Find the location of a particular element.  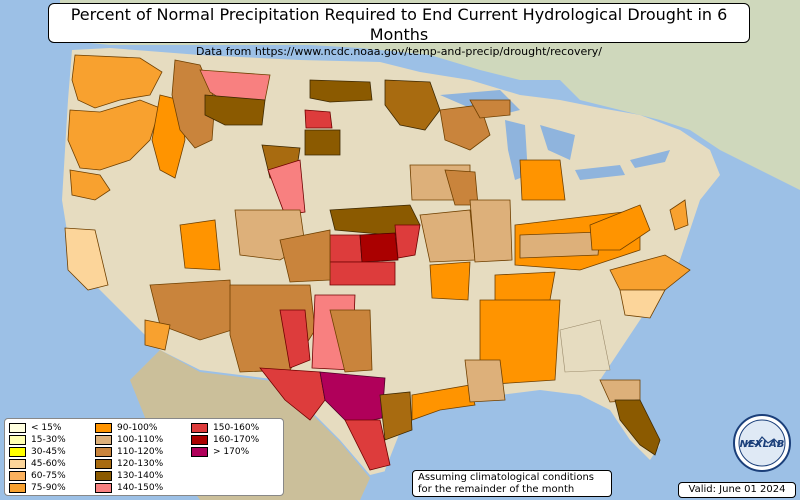

region-nevada-west is located at coordinates (86, 259).